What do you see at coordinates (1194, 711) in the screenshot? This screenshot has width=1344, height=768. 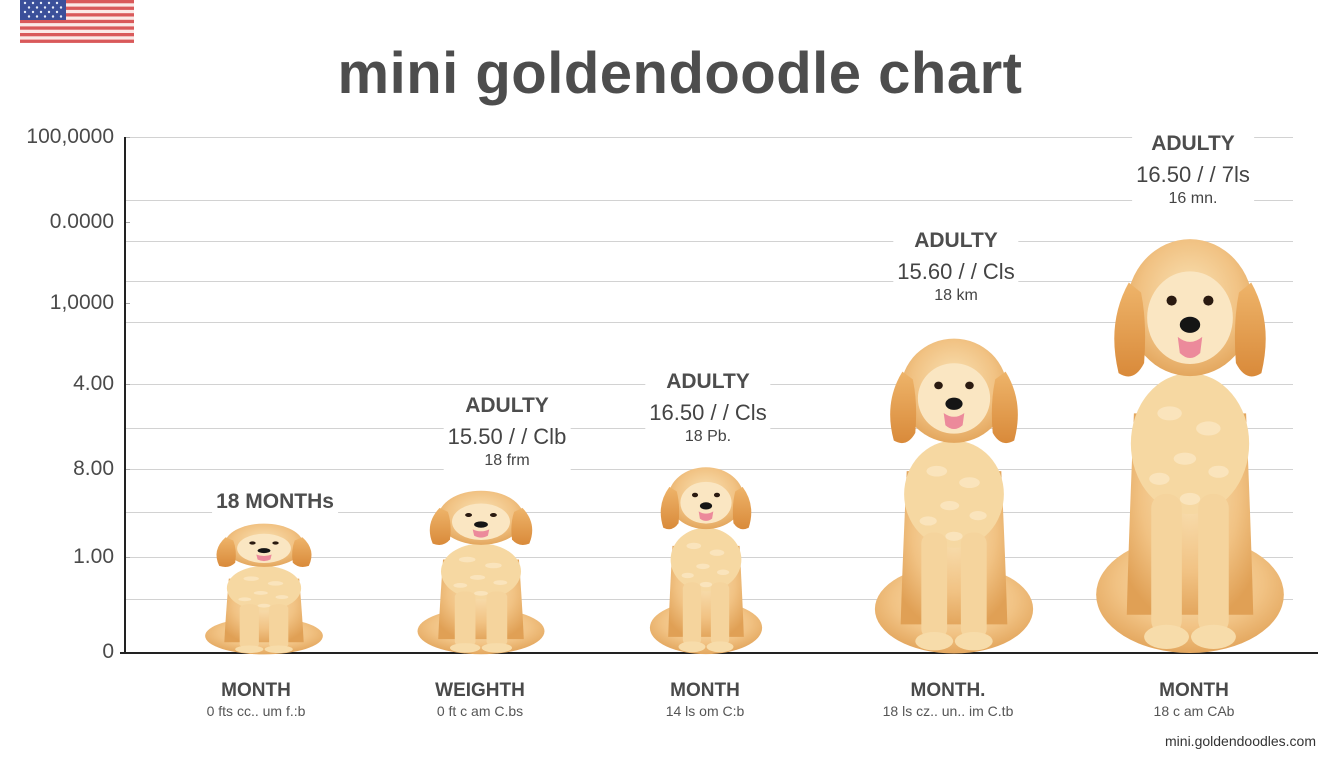 I see `category-subtitle: 18 c am CAb` at bounding box center [1194, 711].